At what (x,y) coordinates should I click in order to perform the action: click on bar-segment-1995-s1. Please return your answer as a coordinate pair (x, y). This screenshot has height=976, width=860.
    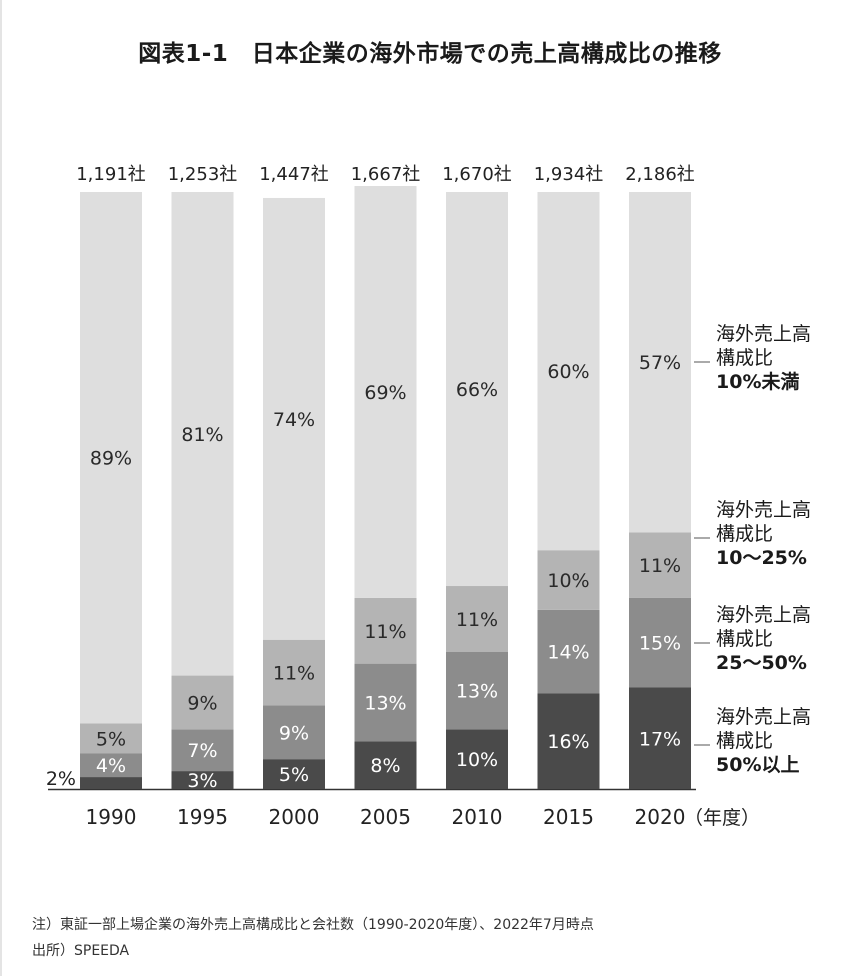
    Looking at the image, I should click on (202, 750).